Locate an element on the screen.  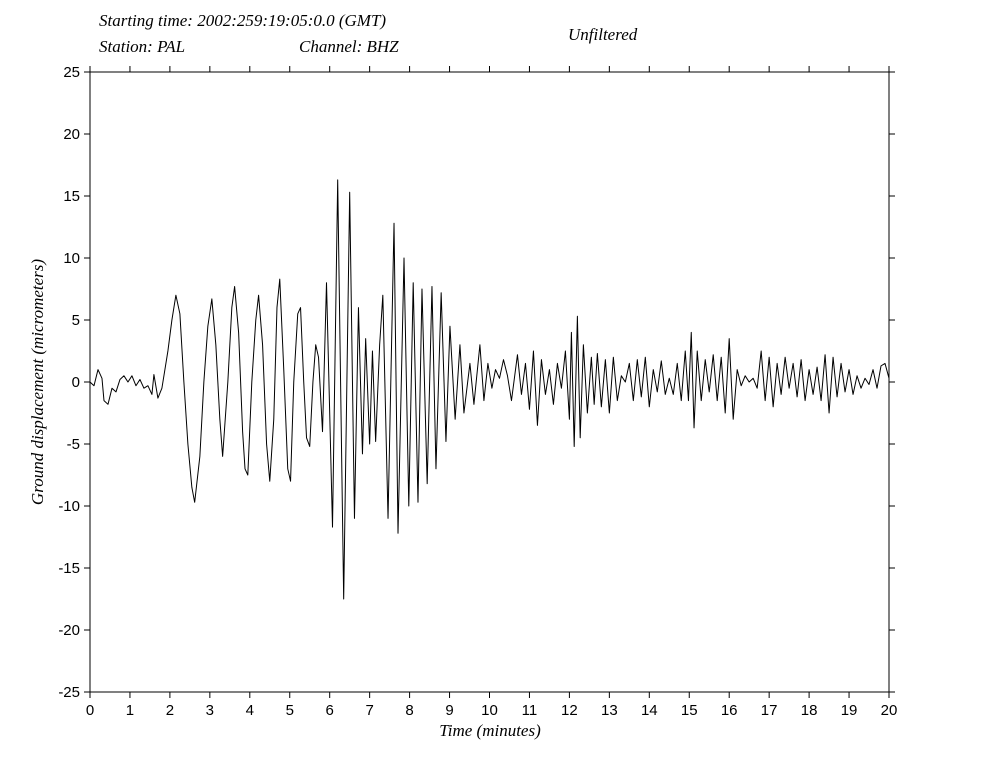
x-tick-label: 15 is located at coordinates (689, 710).